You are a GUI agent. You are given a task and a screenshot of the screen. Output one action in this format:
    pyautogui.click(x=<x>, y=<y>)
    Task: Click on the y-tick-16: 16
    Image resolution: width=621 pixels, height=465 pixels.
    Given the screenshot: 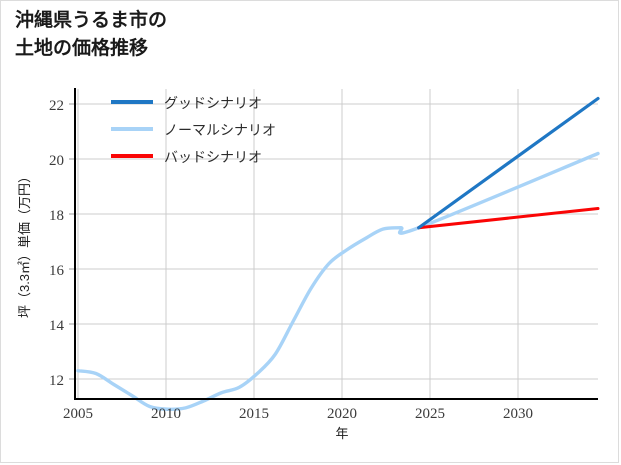 What is the action you would take?
    pyautogui.click(x=57, y=271)
    